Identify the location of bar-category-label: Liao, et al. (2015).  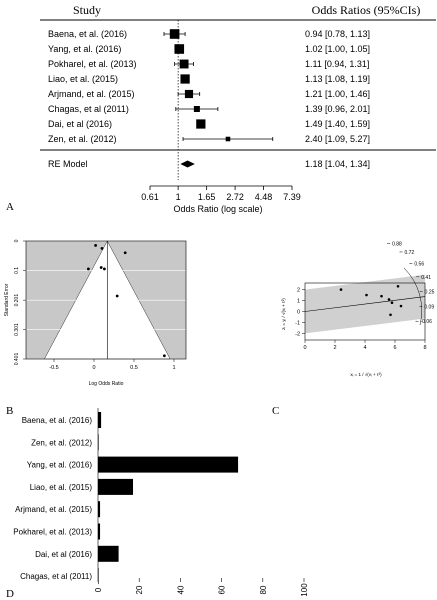
(61, 487).